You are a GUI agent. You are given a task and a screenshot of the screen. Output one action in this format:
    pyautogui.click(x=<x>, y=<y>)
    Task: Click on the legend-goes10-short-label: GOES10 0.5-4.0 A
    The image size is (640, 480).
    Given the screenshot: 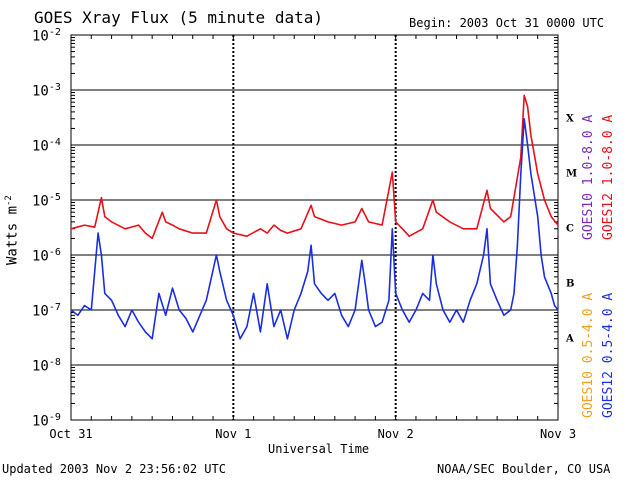 What is the action you would take?
    pyautogui.click(x=588, y=355)
    